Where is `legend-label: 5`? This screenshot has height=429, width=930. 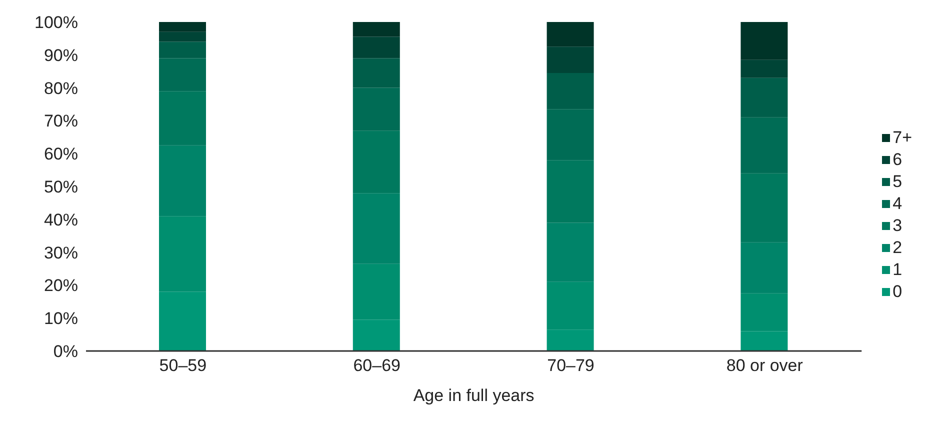
legend-label: 5 is located at coordinates (897, 182).